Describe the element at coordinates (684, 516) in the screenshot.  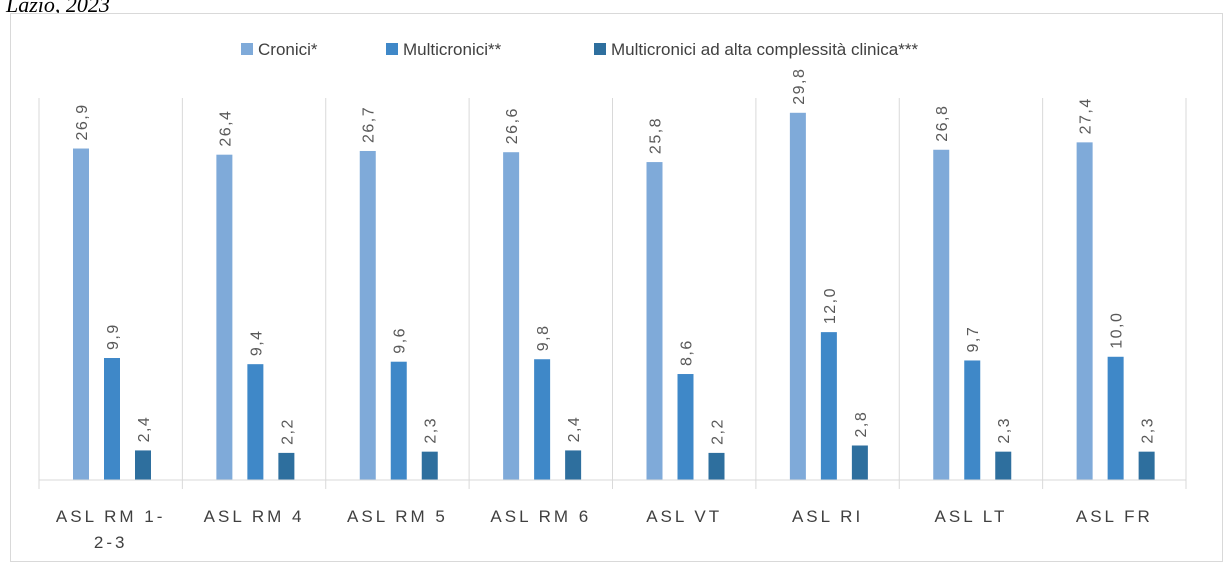
I see `category-label: ASL VT` at that location.